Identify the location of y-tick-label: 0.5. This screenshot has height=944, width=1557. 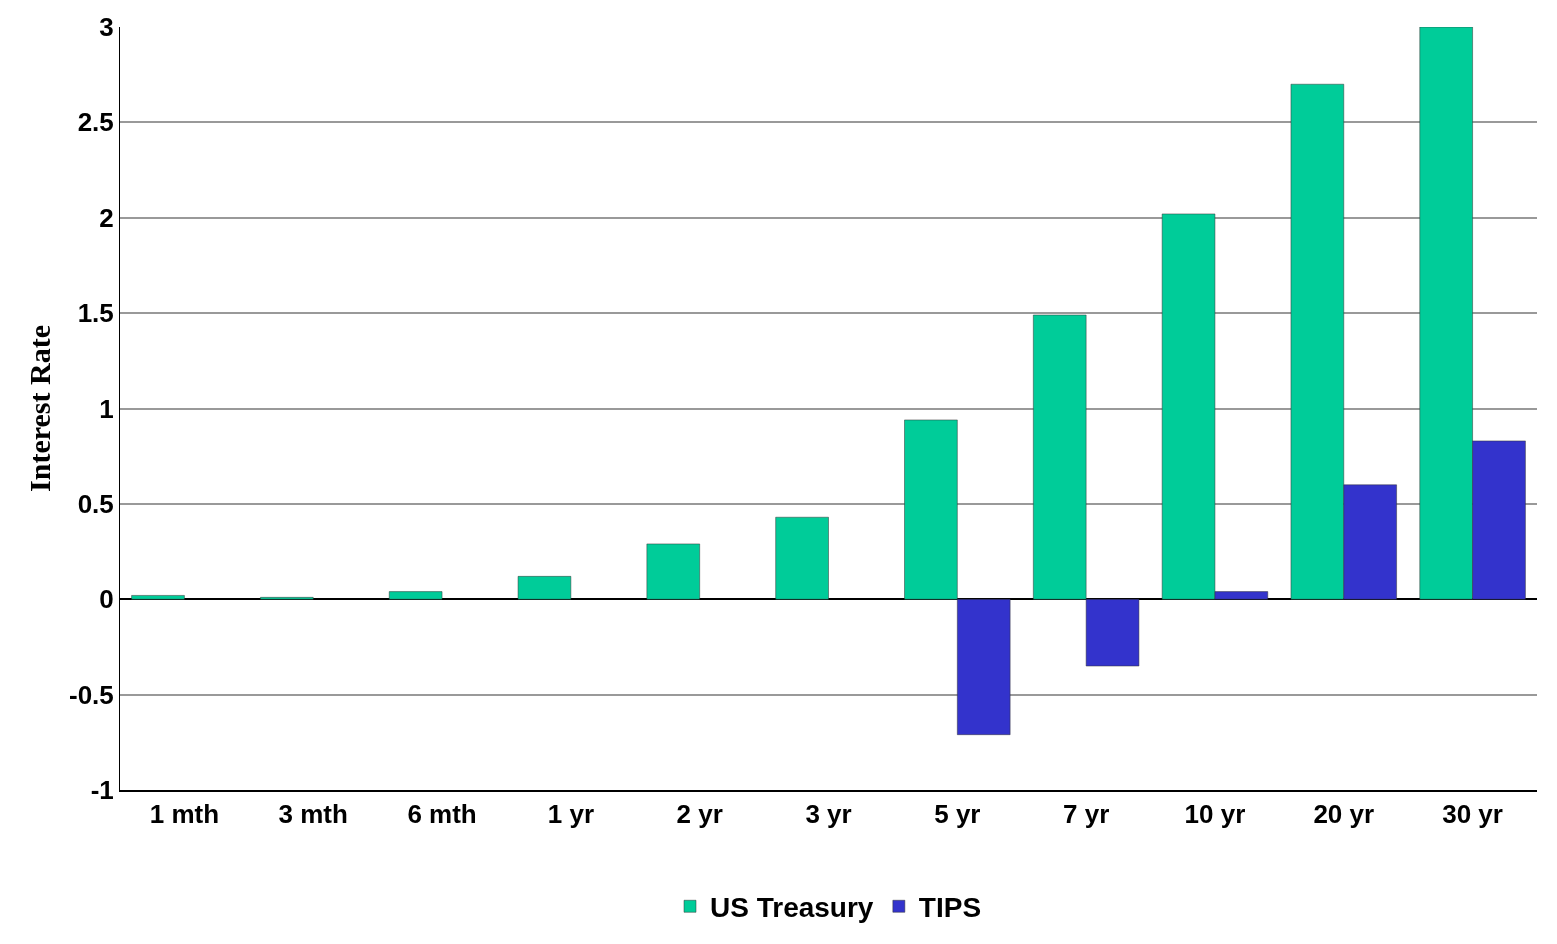
(95, 503).